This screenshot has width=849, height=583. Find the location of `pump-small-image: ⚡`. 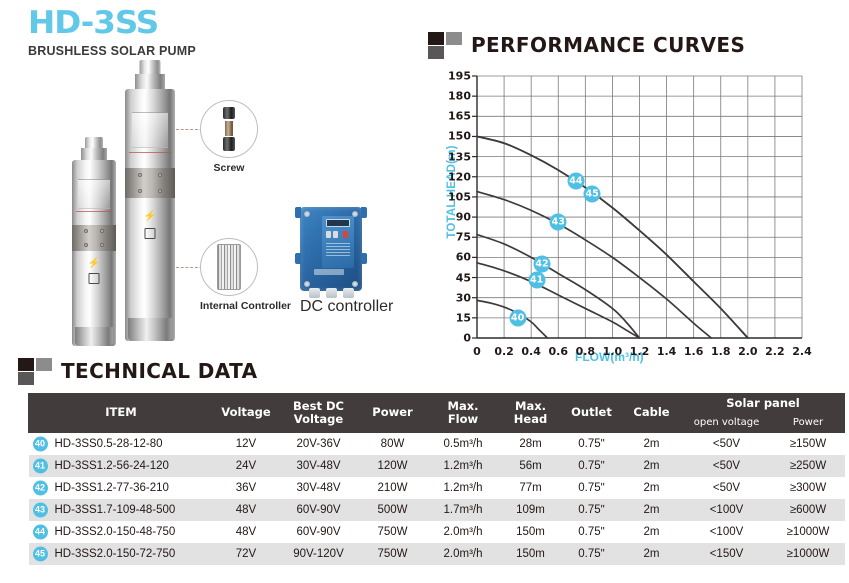

pump-small-image: ⚡ is located at coordinates (94, 244).